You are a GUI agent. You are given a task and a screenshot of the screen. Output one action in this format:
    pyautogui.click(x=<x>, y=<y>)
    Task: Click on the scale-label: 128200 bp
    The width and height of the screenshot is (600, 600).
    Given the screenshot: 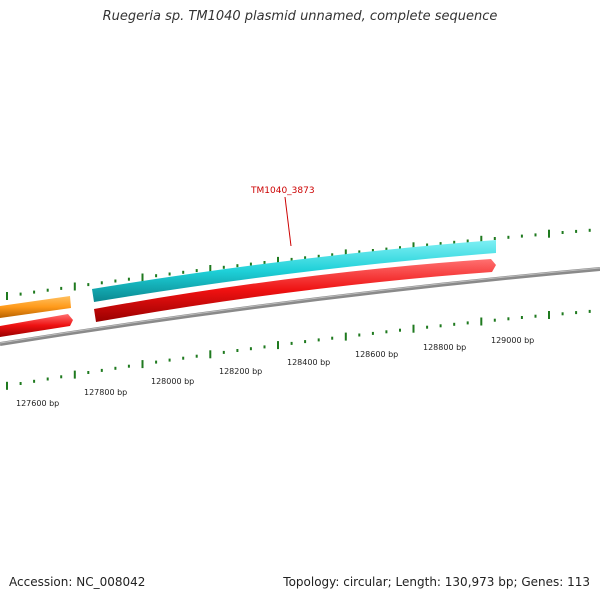 What is the action you would take?
    pyautogui.click(x=240, y=371)
    